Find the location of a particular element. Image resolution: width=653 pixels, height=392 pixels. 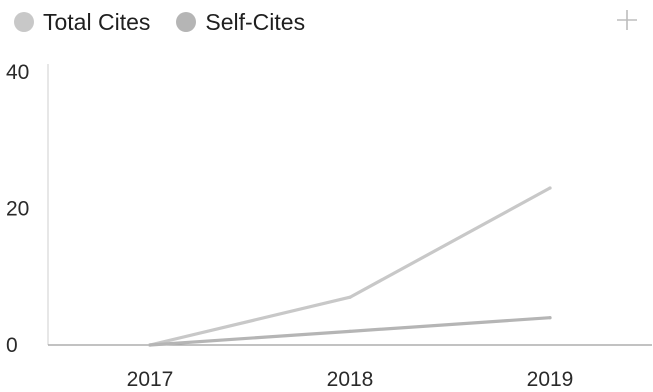

data-point-self-cites-2019 is located at coordinates (550, 318).